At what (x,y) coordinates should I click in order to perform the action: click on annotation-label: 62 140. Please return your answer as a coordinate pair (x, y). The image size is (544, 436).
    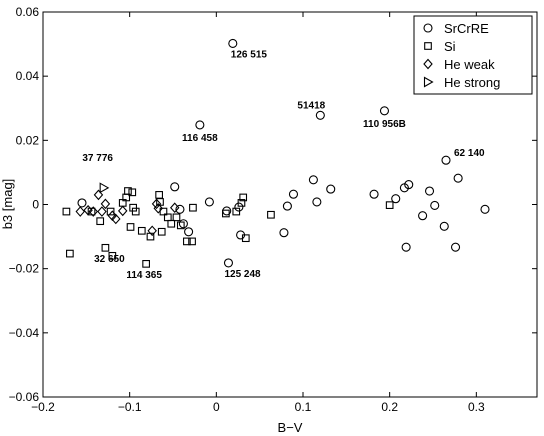
    Looking at the image, I should click on (469, 153).